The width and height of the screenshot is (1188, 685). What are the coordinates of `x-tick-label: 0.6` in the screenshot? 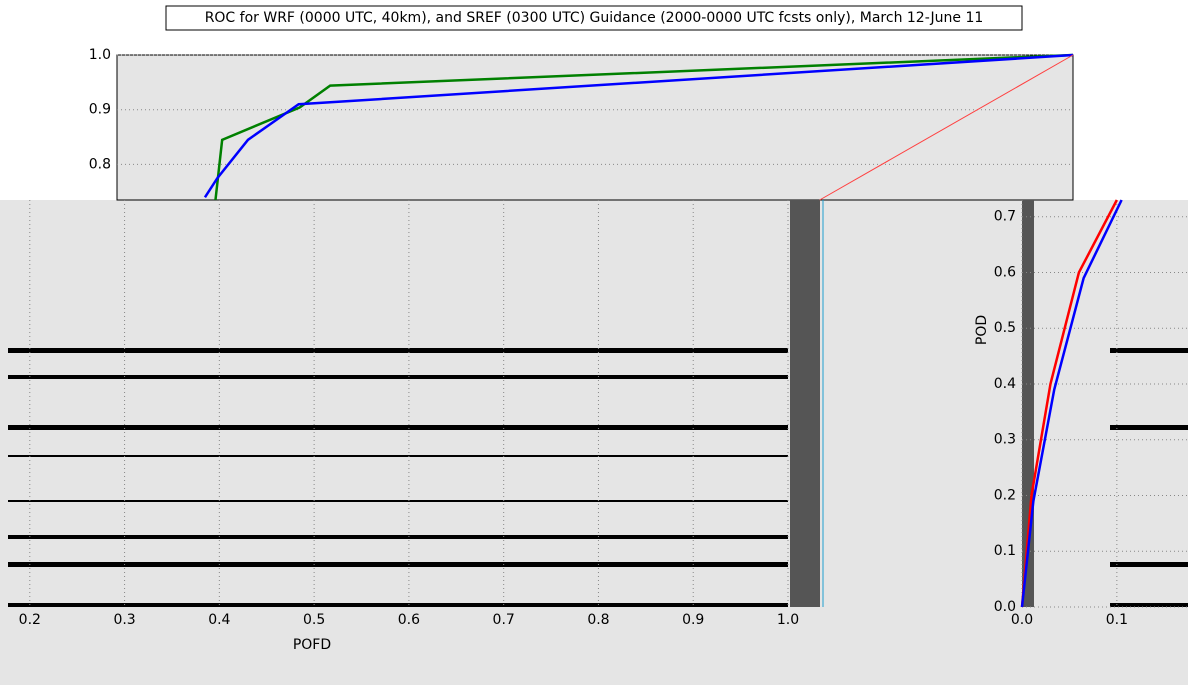 It's located at (409, 620).